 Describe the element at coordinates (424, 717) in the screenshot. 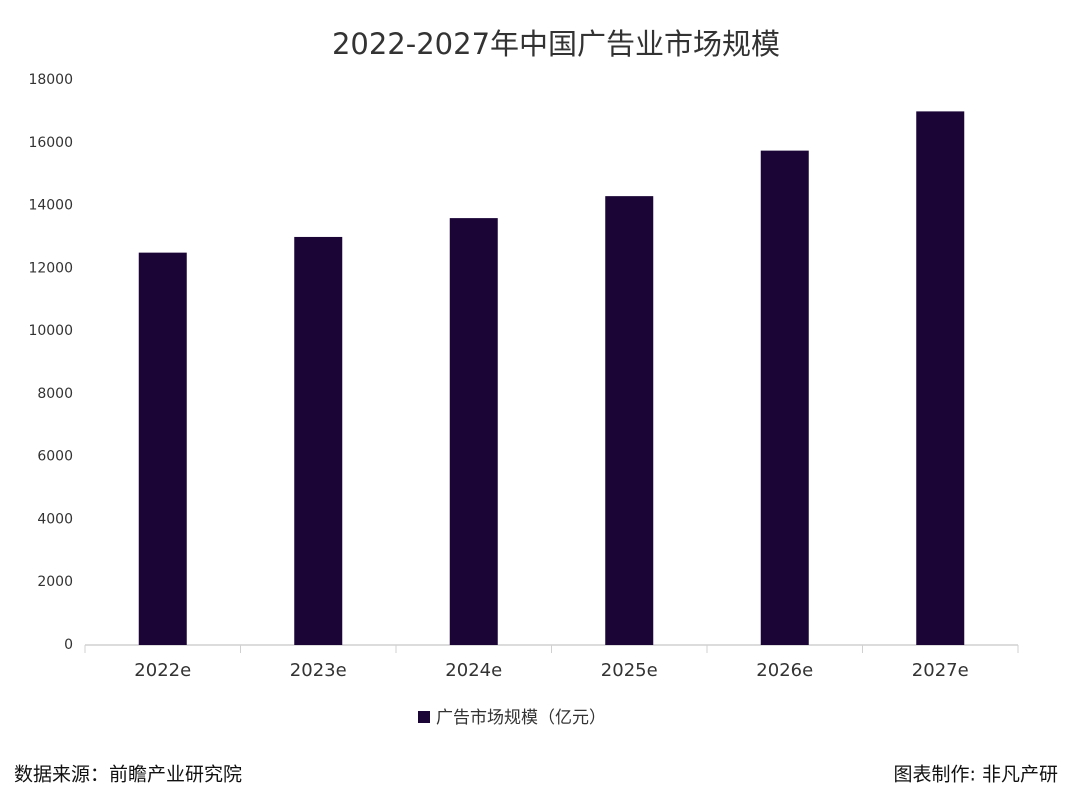

I see `legend-swatch` at that location.